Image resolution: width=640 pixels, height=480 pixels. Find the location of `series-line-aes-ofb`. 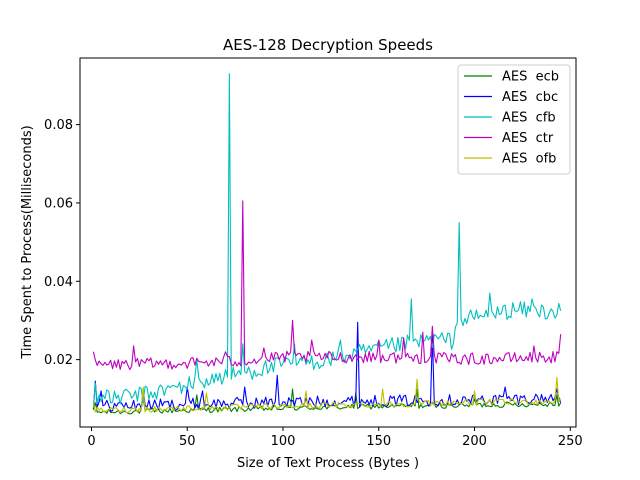

series-line-aes-ofb is located at coordinates (327, 395).